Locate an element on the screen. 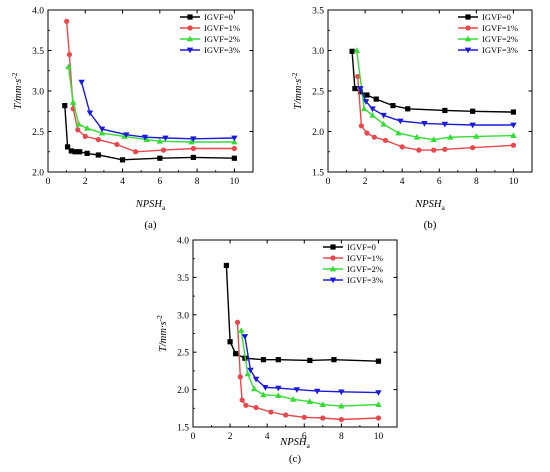 The width and height of the screenshot is (550, 472). panel-label: (a) is located at coordinates (150, 225).